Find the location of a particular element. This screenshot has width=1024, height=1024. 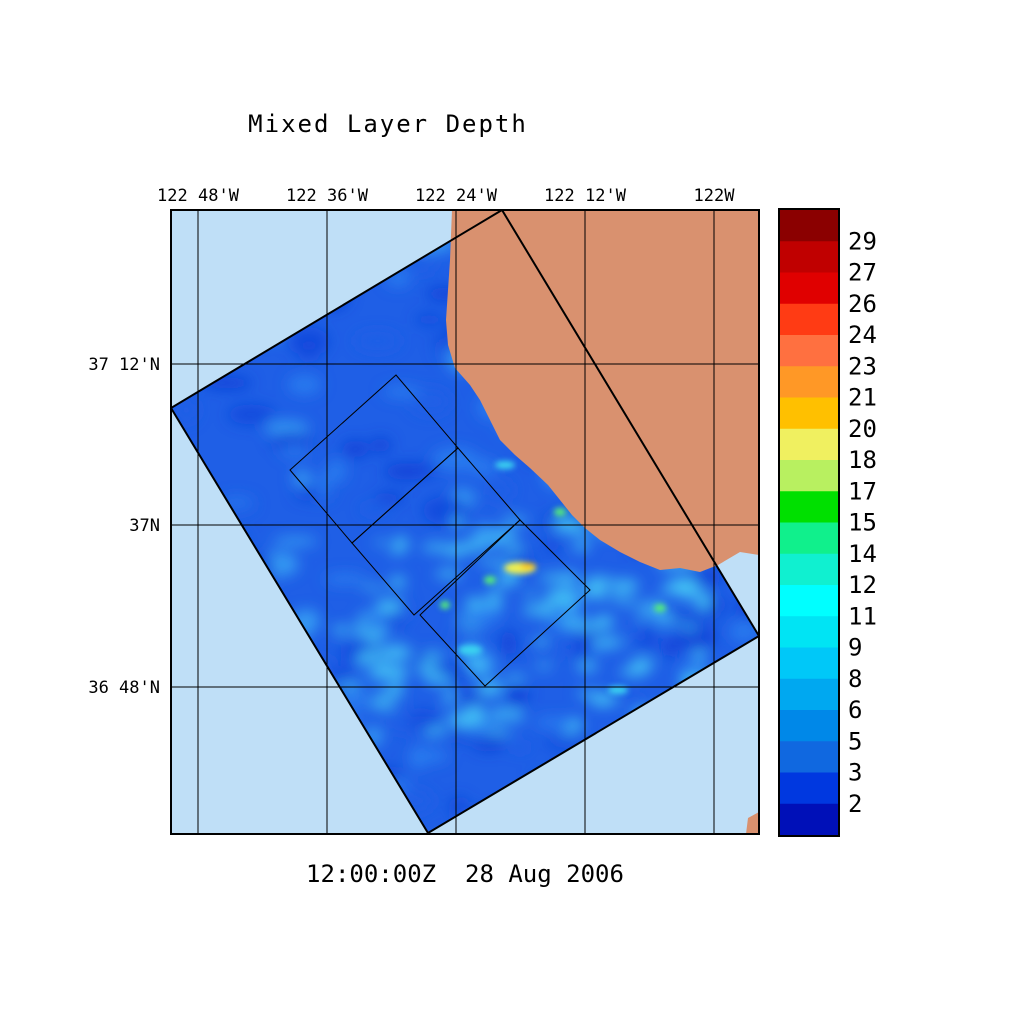

colorbar-tick-label: 17 is located at coordinates (862, 491).